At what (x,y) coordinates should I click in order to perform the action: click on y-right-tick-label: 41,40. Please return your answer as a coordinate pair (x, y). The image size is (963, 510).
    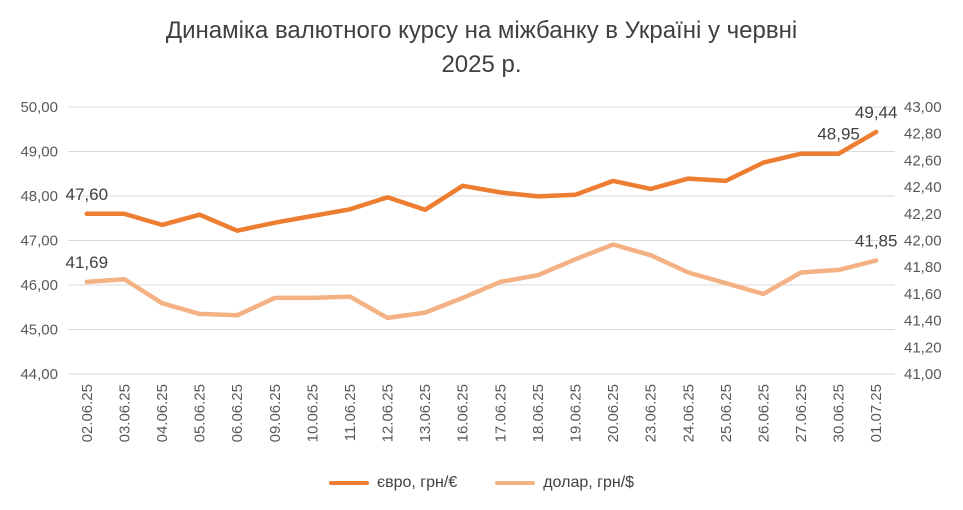
    Looking at the image, I should click on (923, 321).